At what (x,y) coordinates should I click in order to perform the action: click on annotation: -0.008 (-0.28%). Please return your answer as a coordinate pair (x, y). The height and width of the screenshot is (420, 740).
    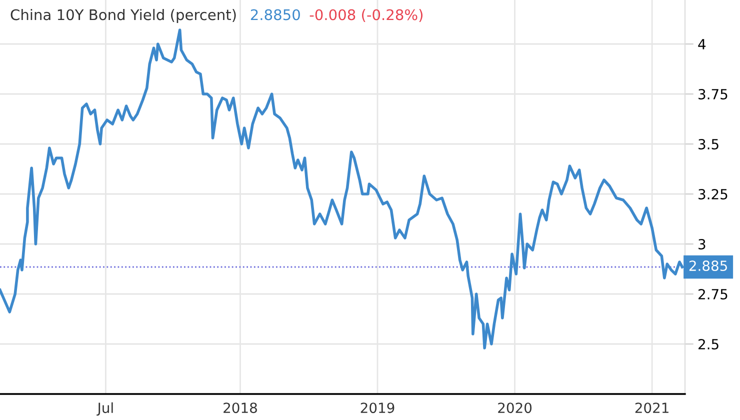
    Looking at the image, I should click on (366, 15).